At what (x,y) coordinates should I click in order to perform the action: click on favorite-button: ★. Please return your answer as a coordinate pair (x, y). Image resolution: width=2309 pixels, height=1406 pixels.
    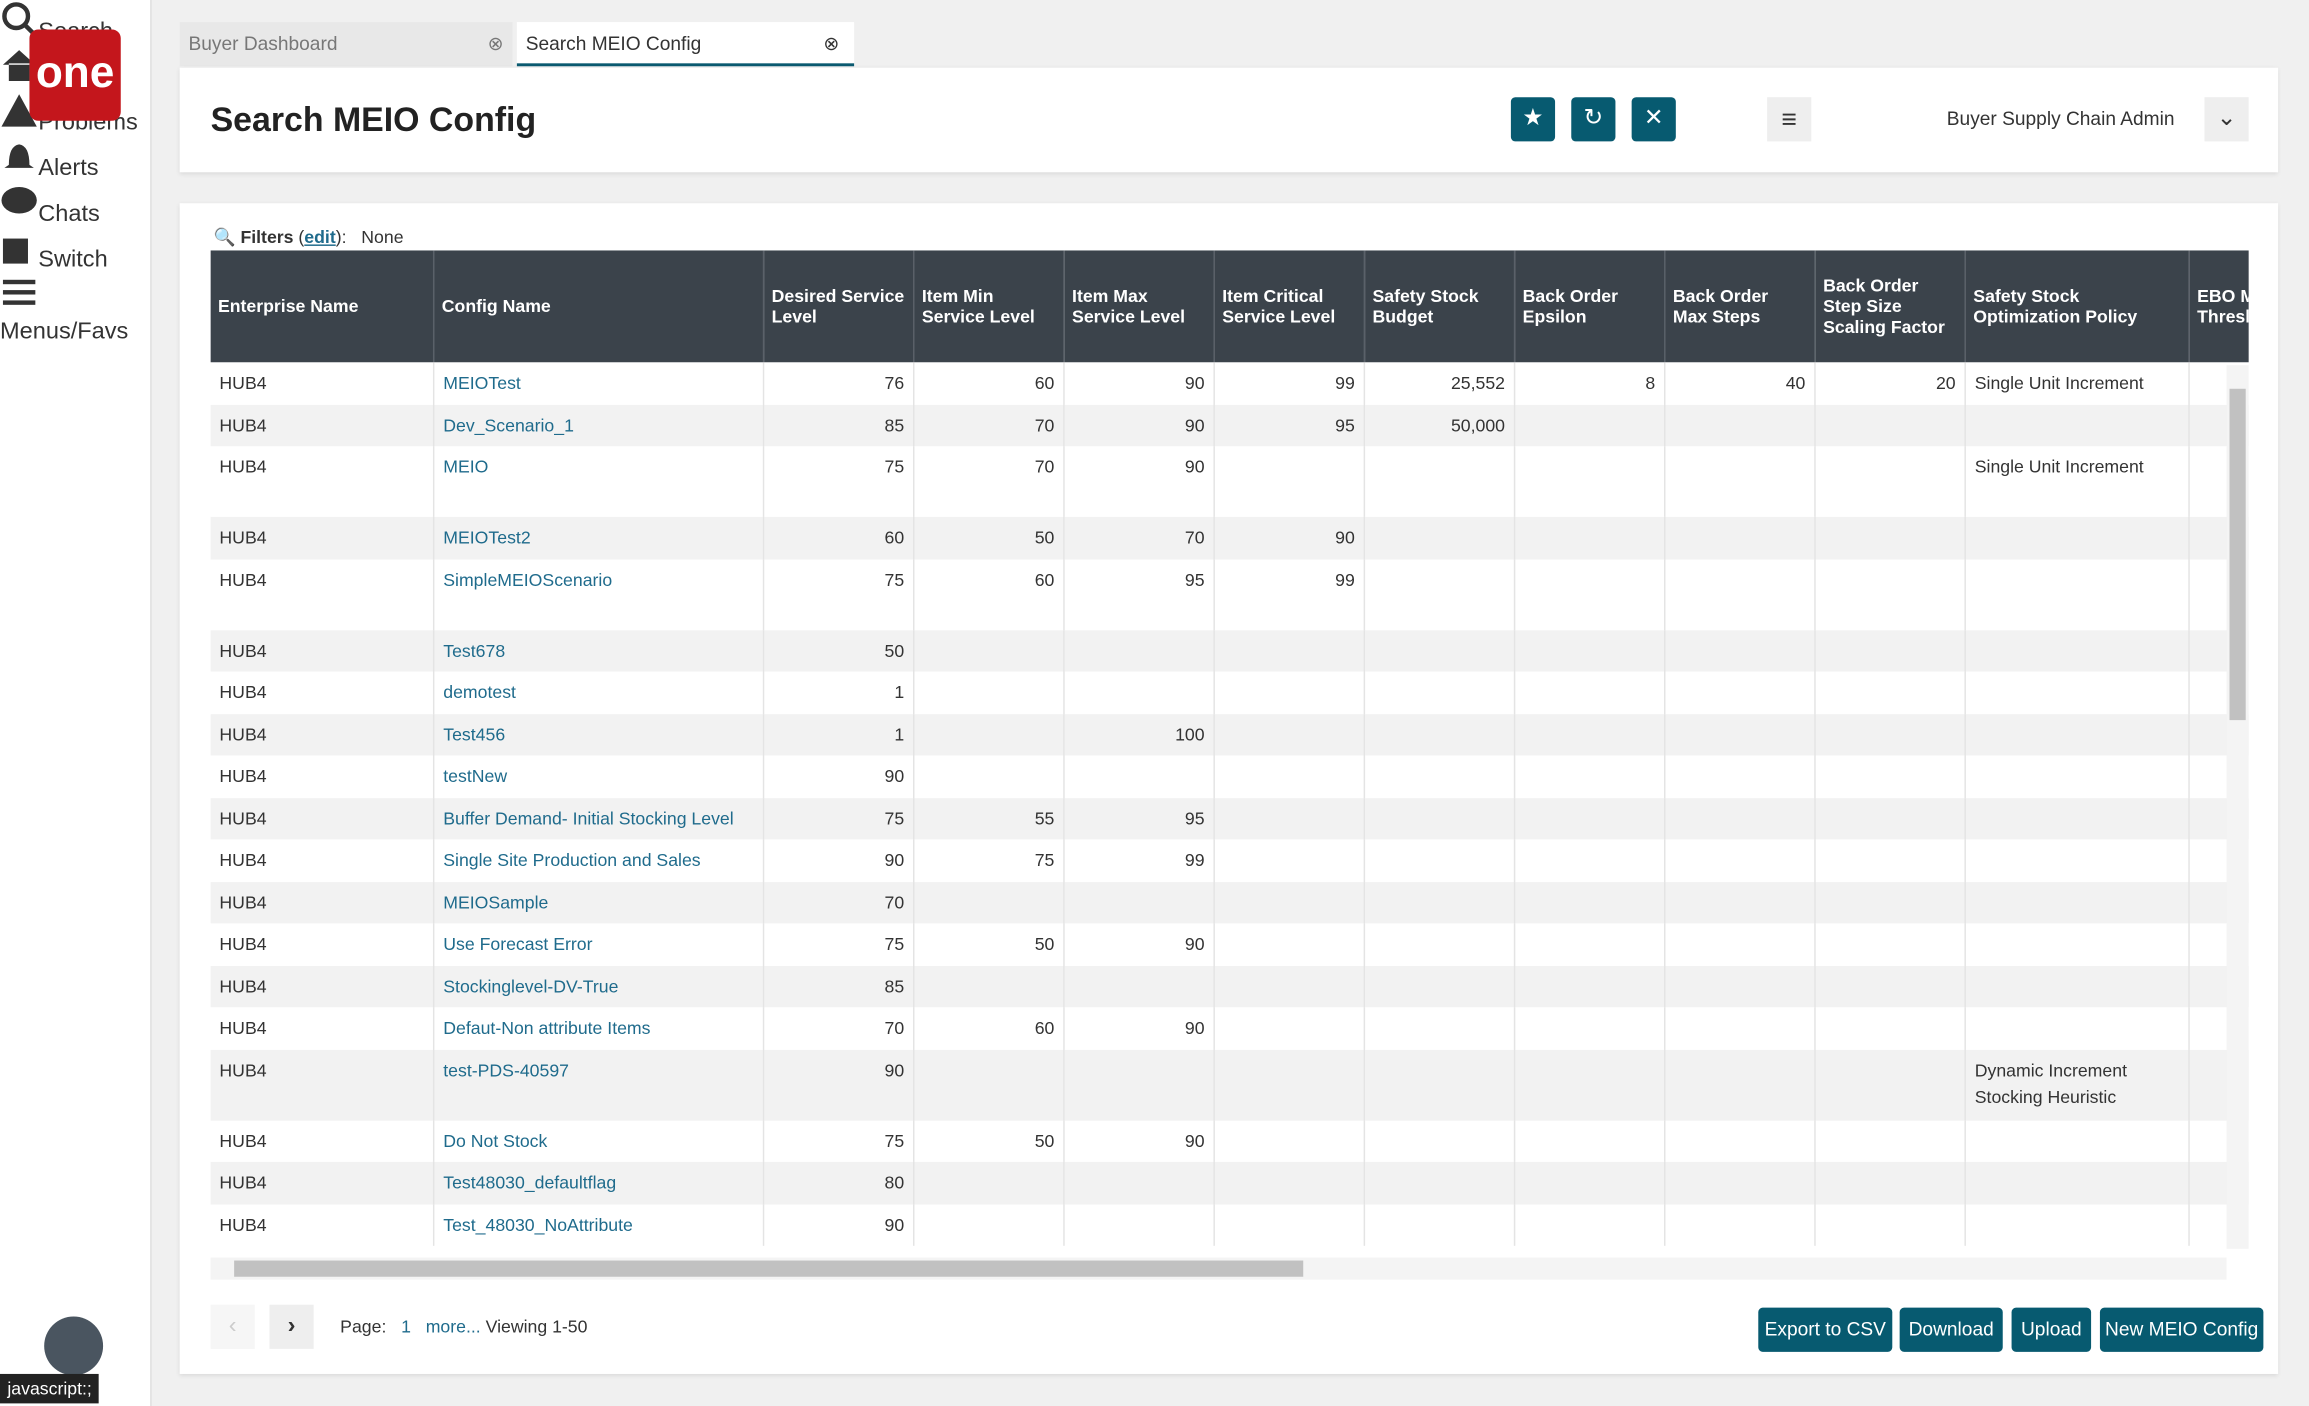
    Looking at the image, I should click on (1533, 119).